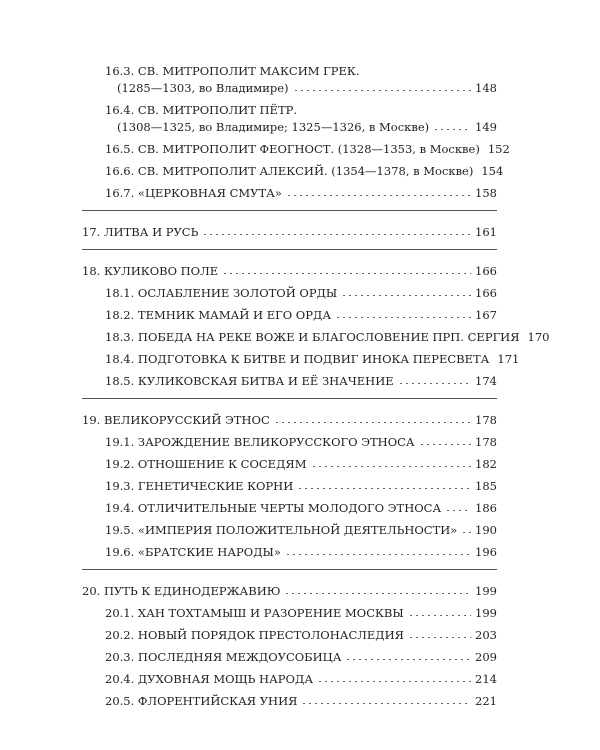 The width and height of the screenshot is (600, 750). I want to click on entry-number: 16.6., so click(120, 171).